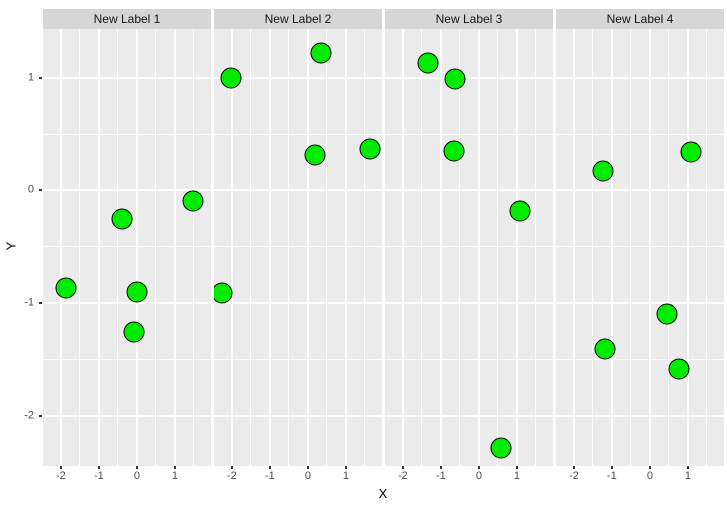  Describe the element at coordinates (127, 19) in the screenshot. I see `facet-strip: New Label 1` at that location.